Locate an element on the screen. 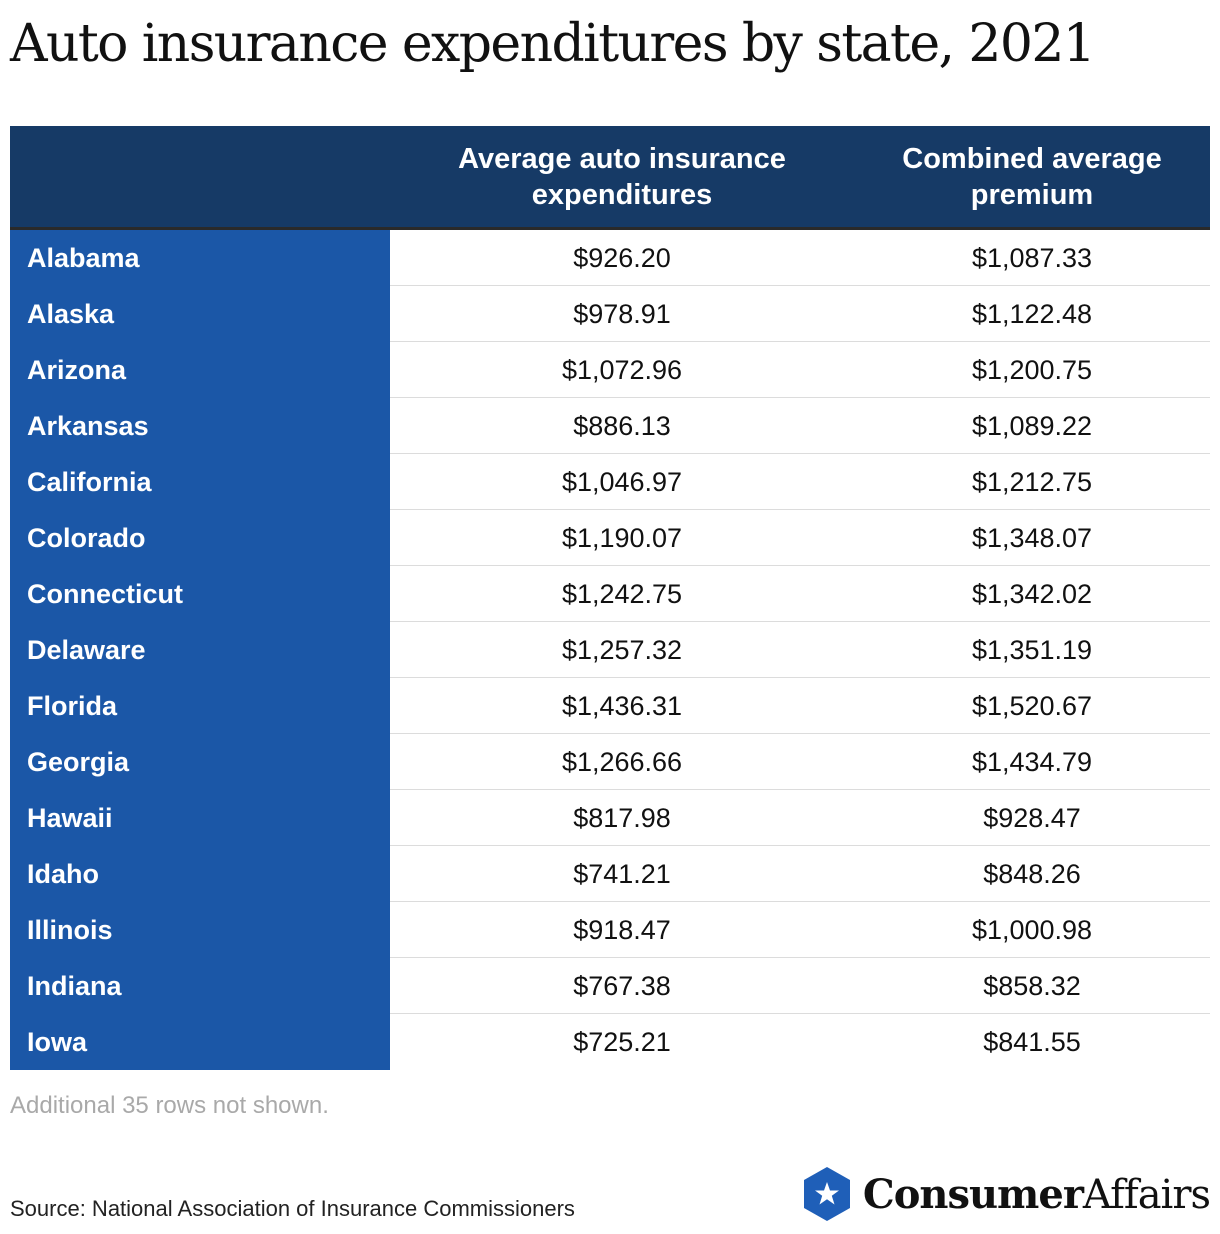  table-row: Delaware $1,257.32 $1,351.19 is located at coordinates (610, 650).